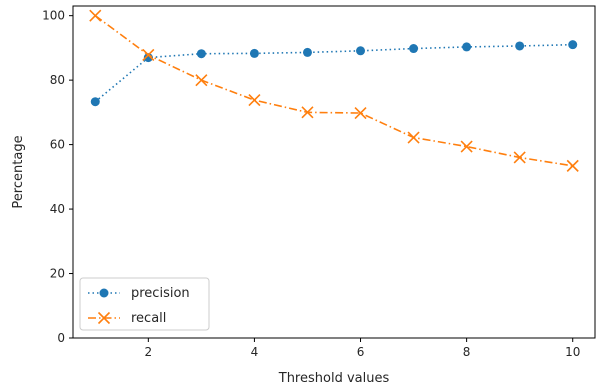  Describe the element at coordinates (361, 352) in the screenshot. I see `x-tick-label-6: 6` at that location.